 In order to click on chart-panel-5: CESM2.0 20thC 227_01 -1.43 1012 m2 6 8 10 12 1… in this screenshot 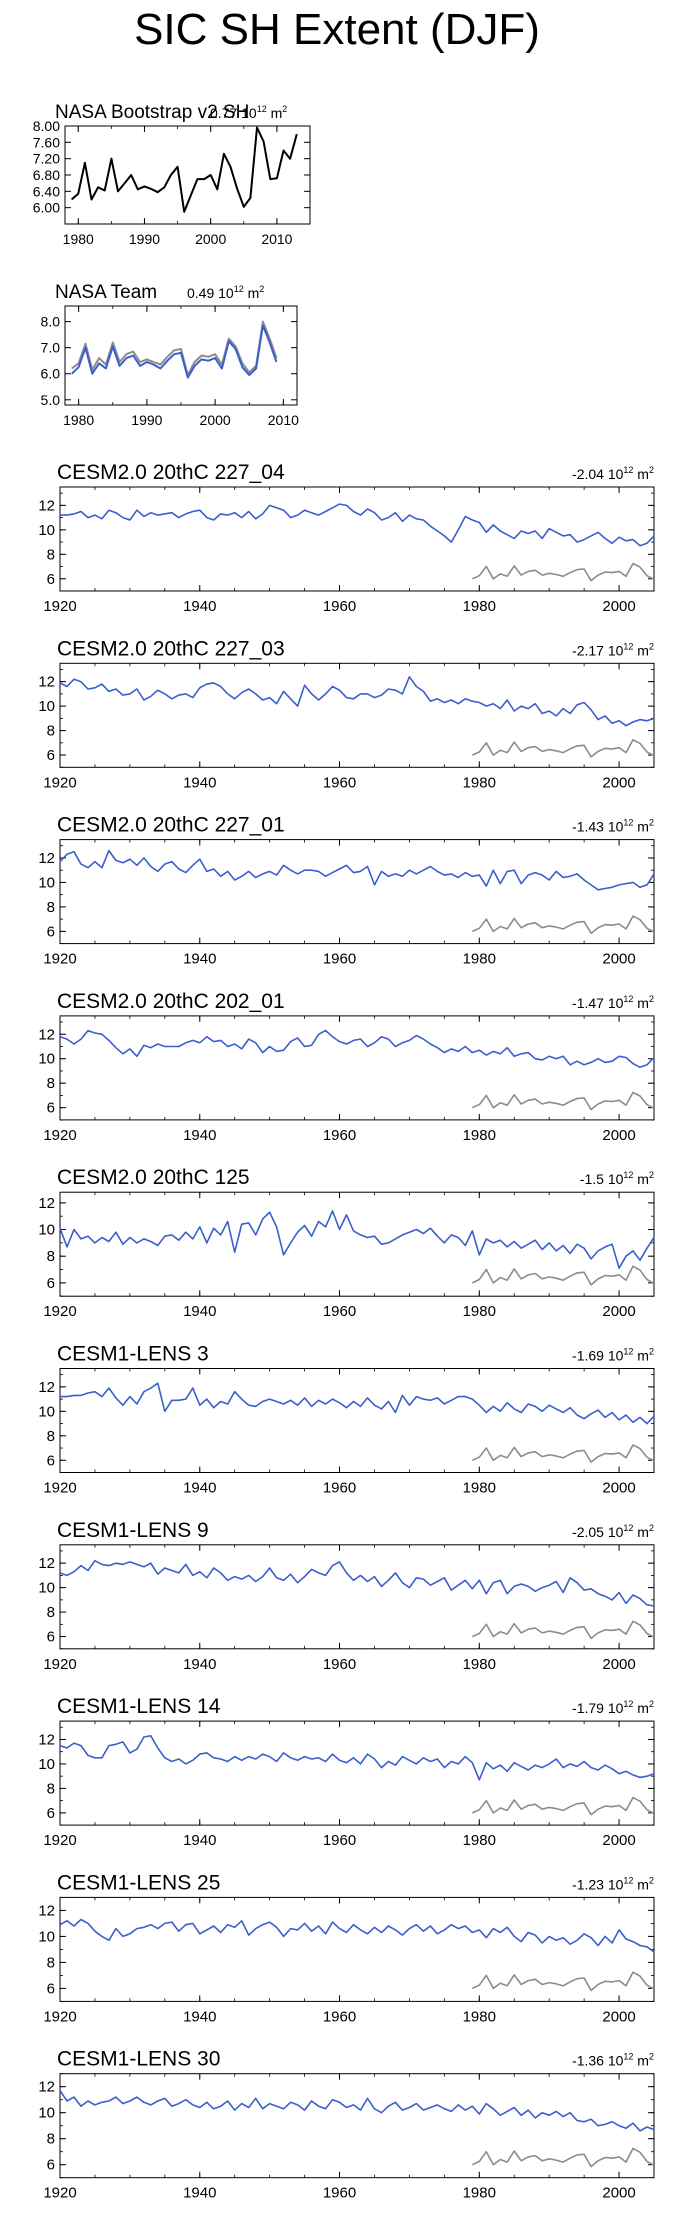, I will do `click(346, 891)`.